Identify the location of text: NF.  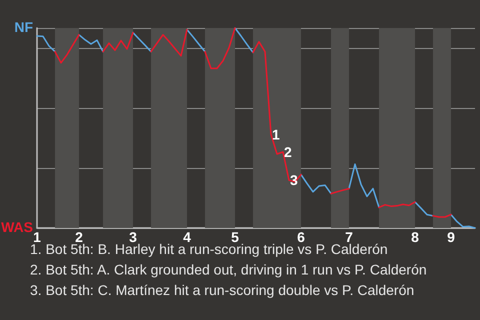
(24, 27).